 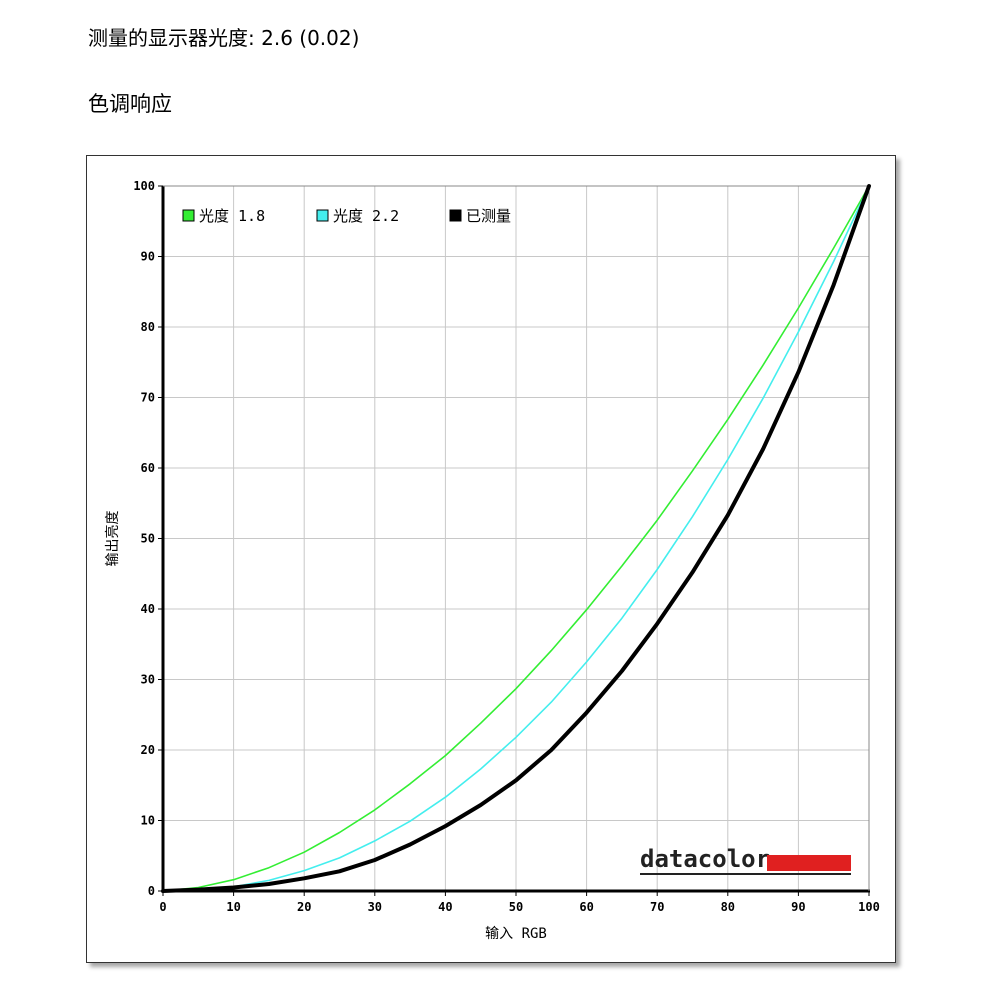 What do you see at coordinates (148, 257) in the screenshot?
I see `y-tick-label-90: 90` at bounding box center [148, 257].